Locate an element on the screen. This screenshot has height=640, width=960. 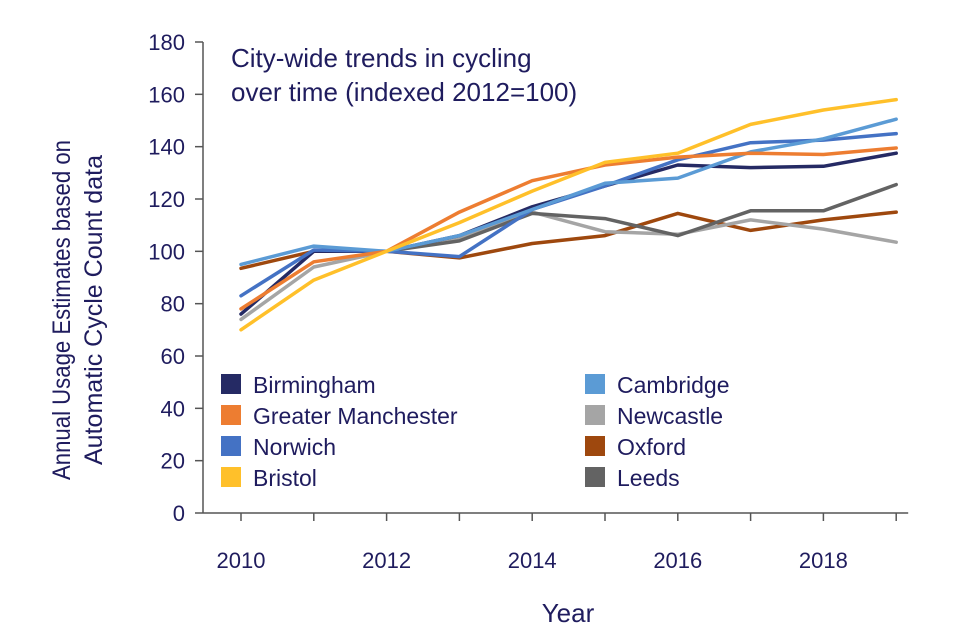
legend-label: Oxford is located at coordinates (651, 447).